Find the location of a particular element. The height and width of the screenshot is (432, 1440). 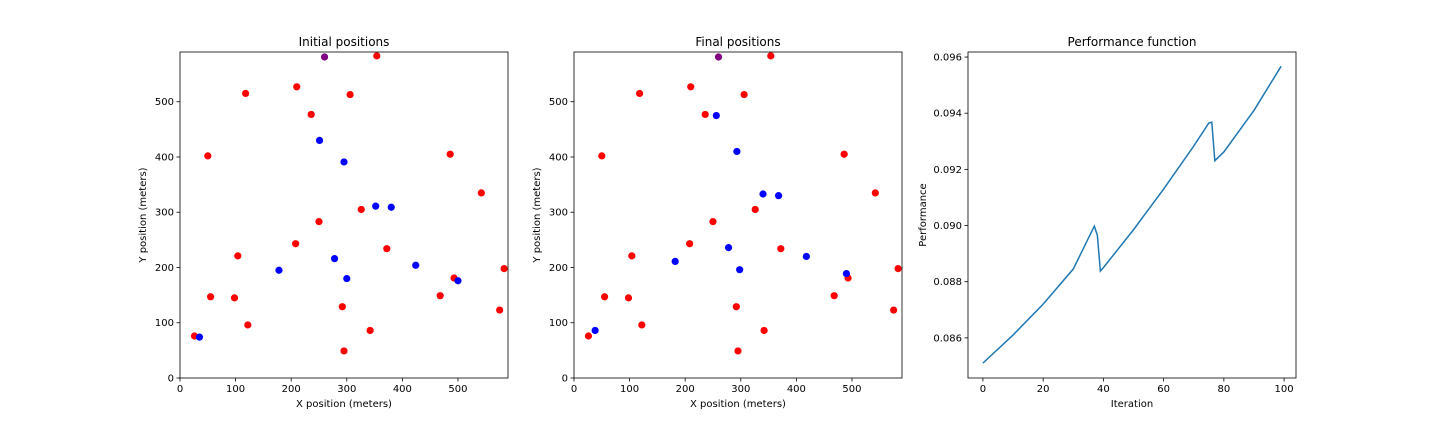

x-tick-label: 60 is located at coordinates (1163, 389).